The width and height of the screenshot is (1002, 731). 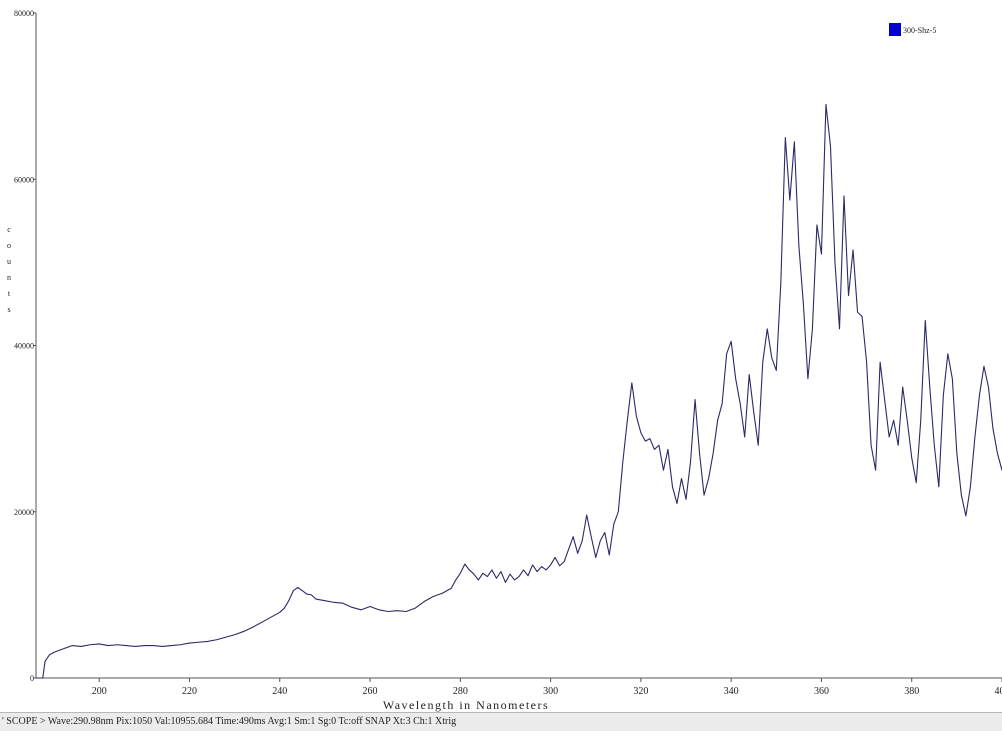 What do you see at coordinates (9, 229) in the screenshot?
I see `y-axis-label-letter: c` at bounding box center [9, 229].